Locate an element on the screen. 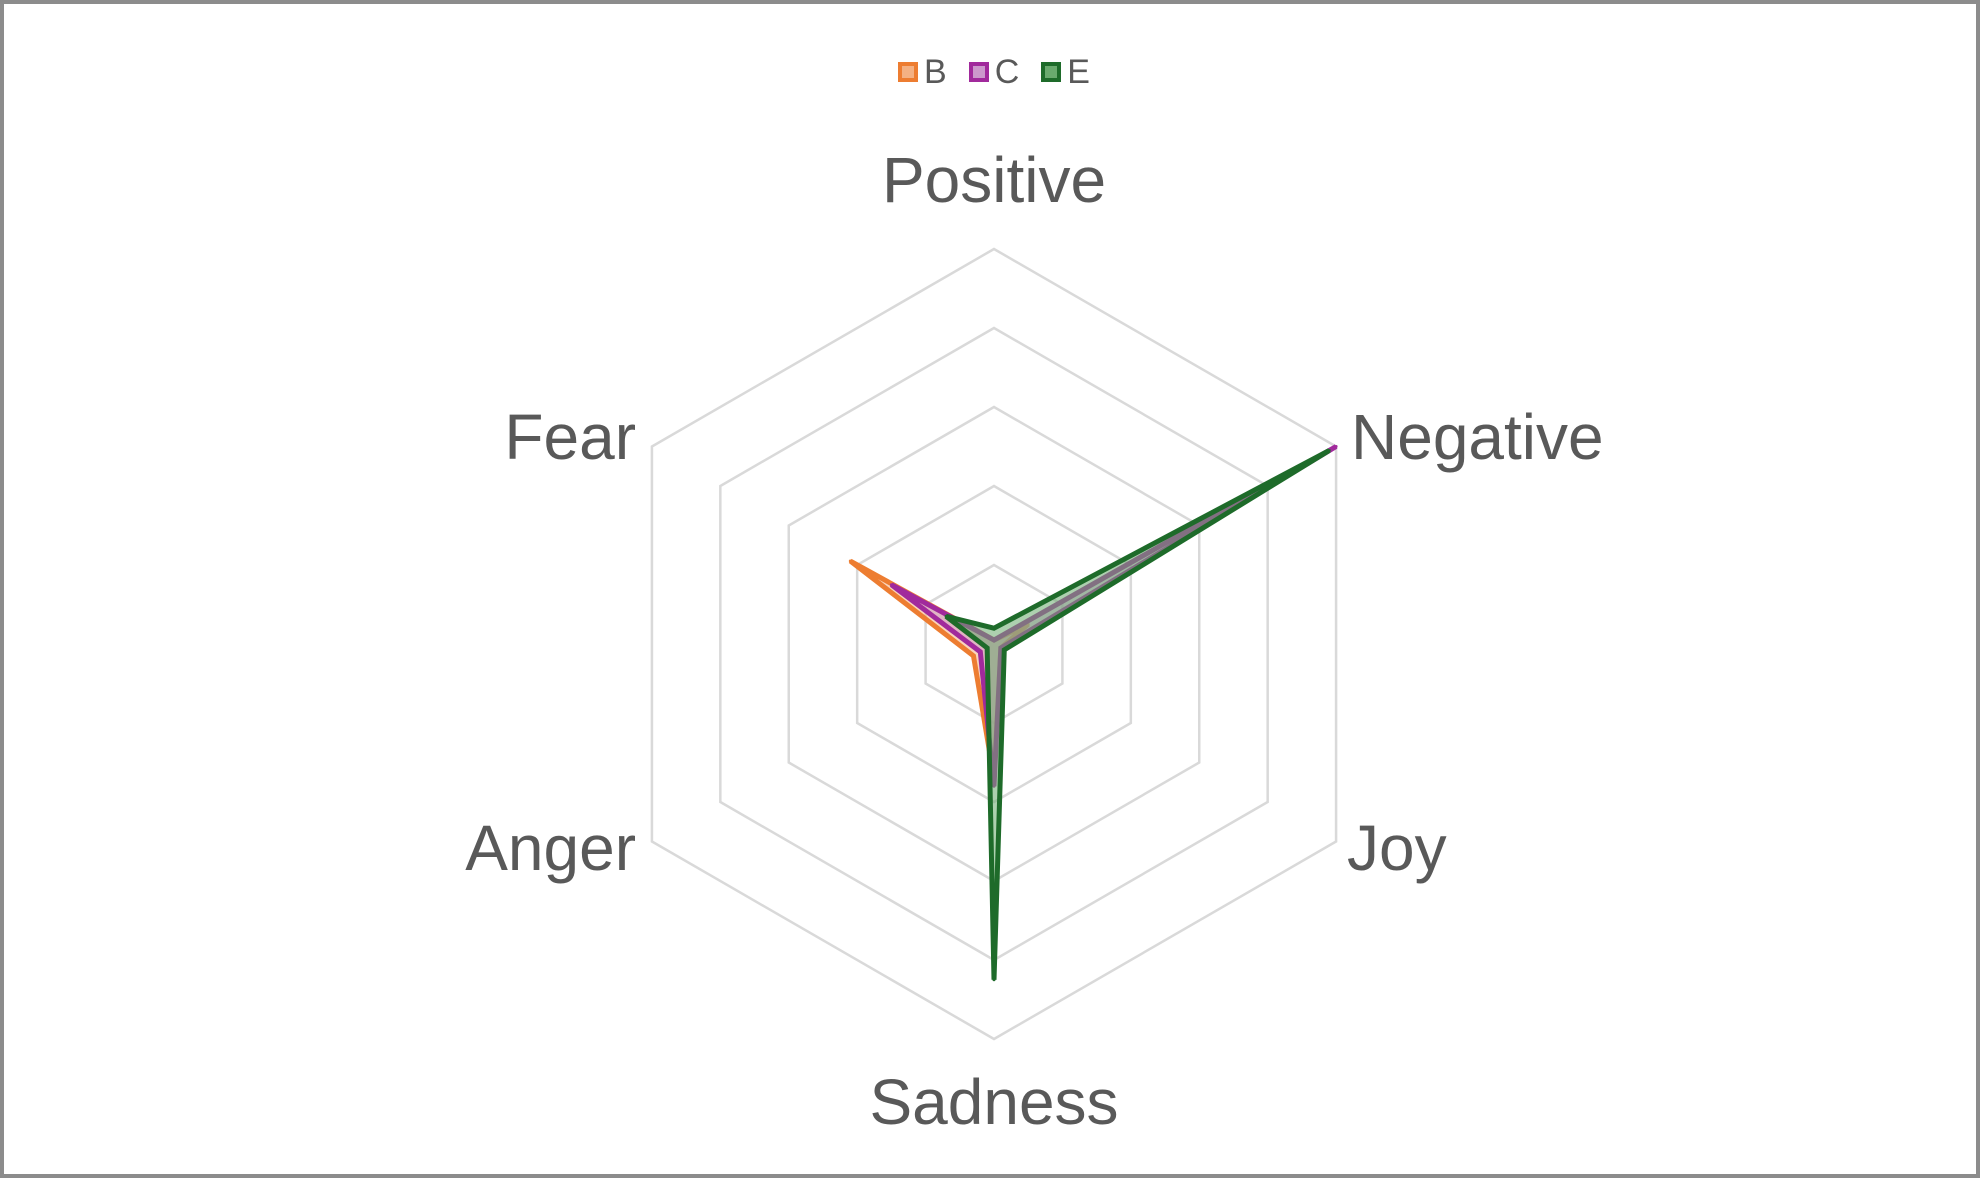 Image resolution: width=1980 pixels, height=1182 pixels. series-c-point-fear is located at coordinates (891, 585).